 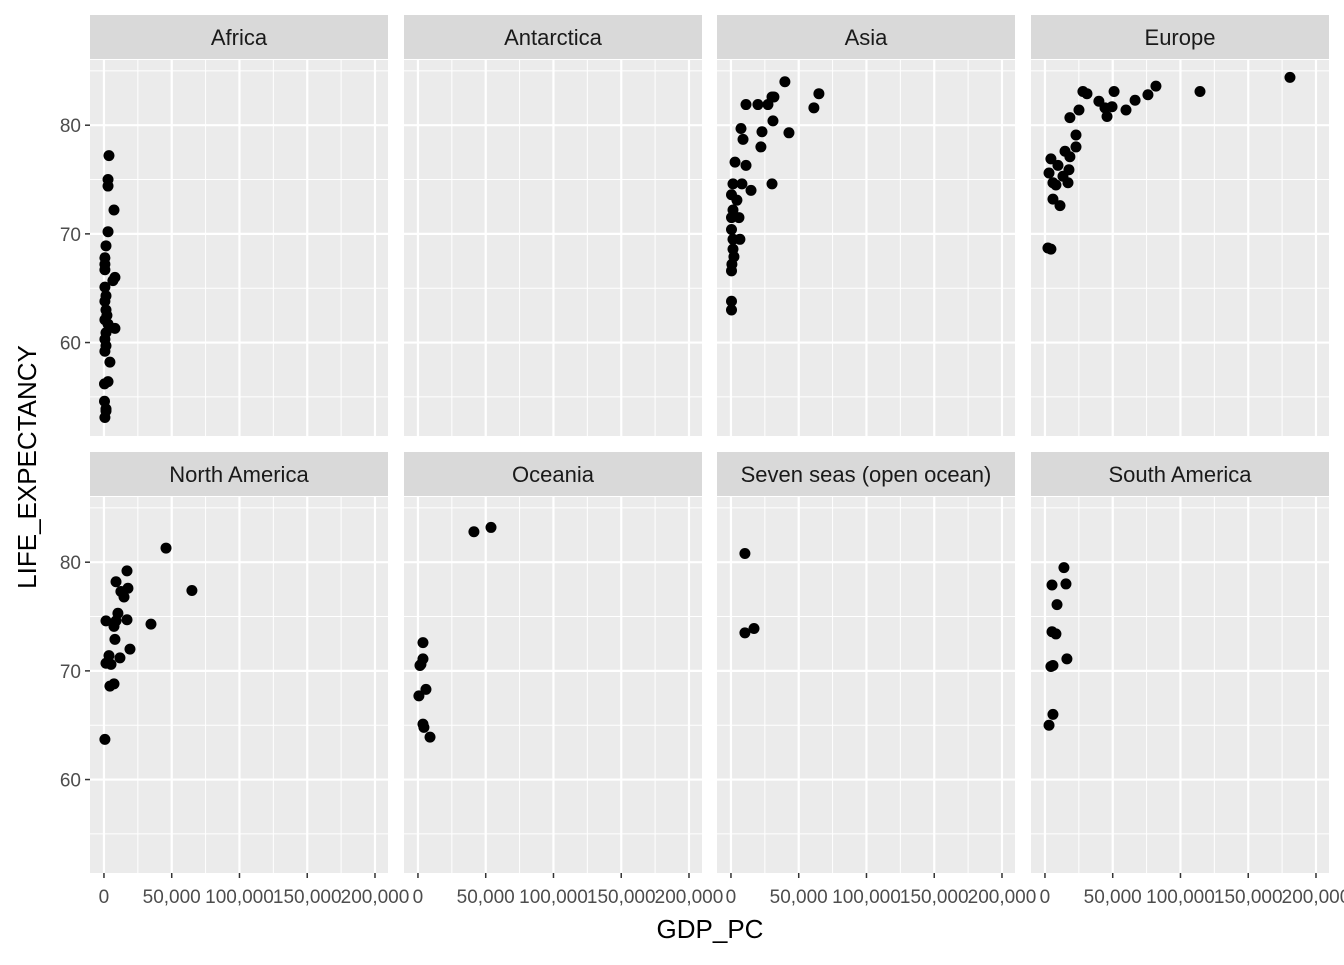 What do you see at coordinates (70, 781) in the screenshot?
I see `y-tick-label: 60` at bounding box center [70, 781].